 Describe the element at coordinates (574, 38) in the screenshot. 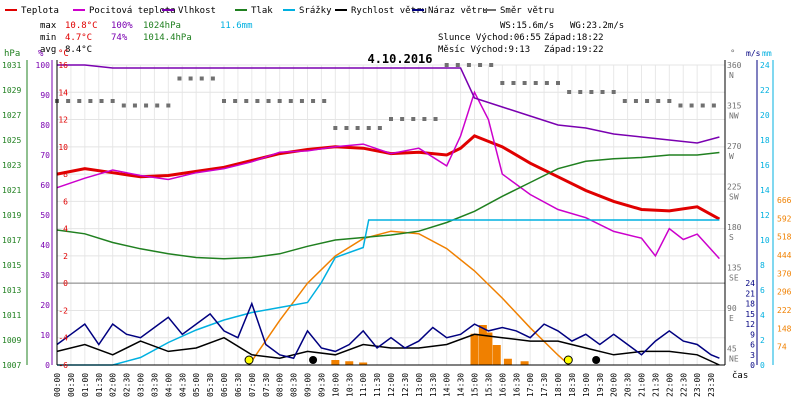

I see `info-sun-set: Západ:18:22` at that location.